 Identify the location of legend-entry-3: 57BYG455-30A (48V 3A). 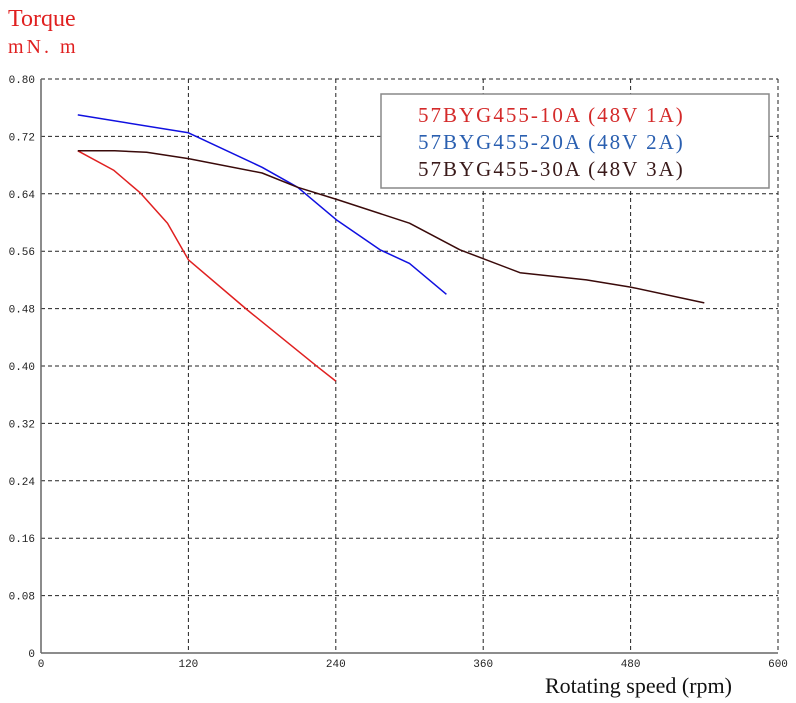
(551, 169).